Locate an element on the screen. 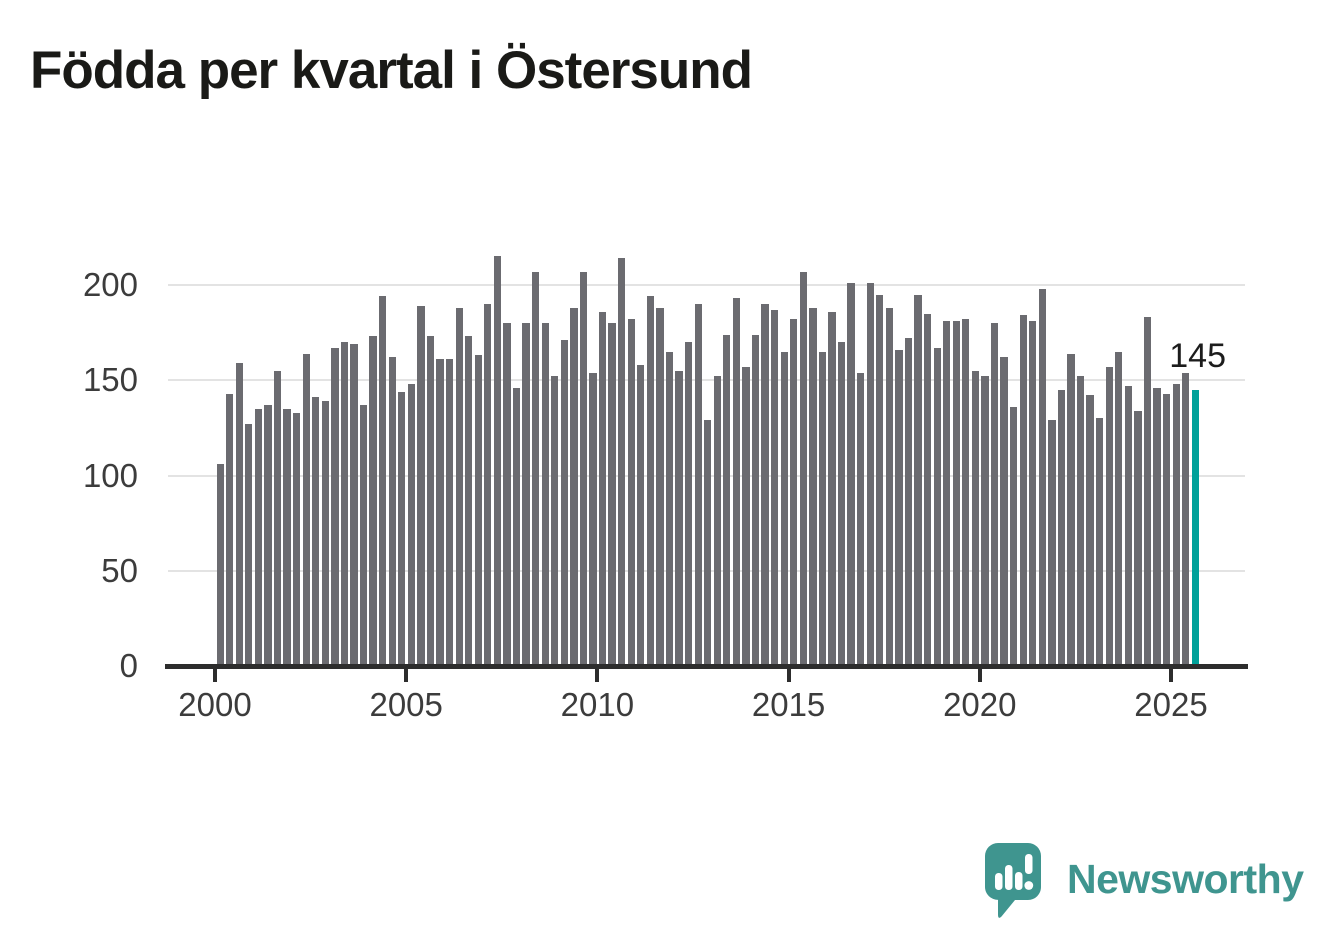 This screenshot has height=939, width=1322. bar-2017-Q3 is located at coordinates (889, 486).